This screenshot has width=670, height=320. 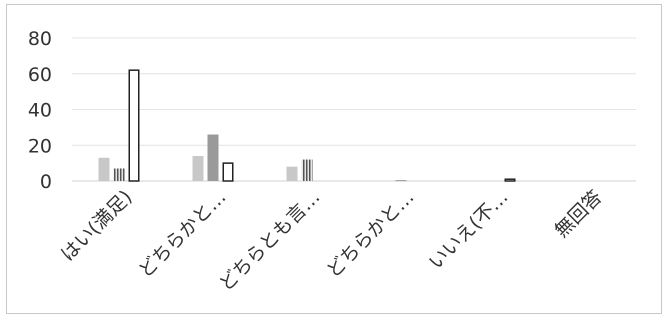 What do you see at coordinates (40, 111) in the screenshot?
I see `y-tick-label-40: 40` at bounding box center [40, 111].